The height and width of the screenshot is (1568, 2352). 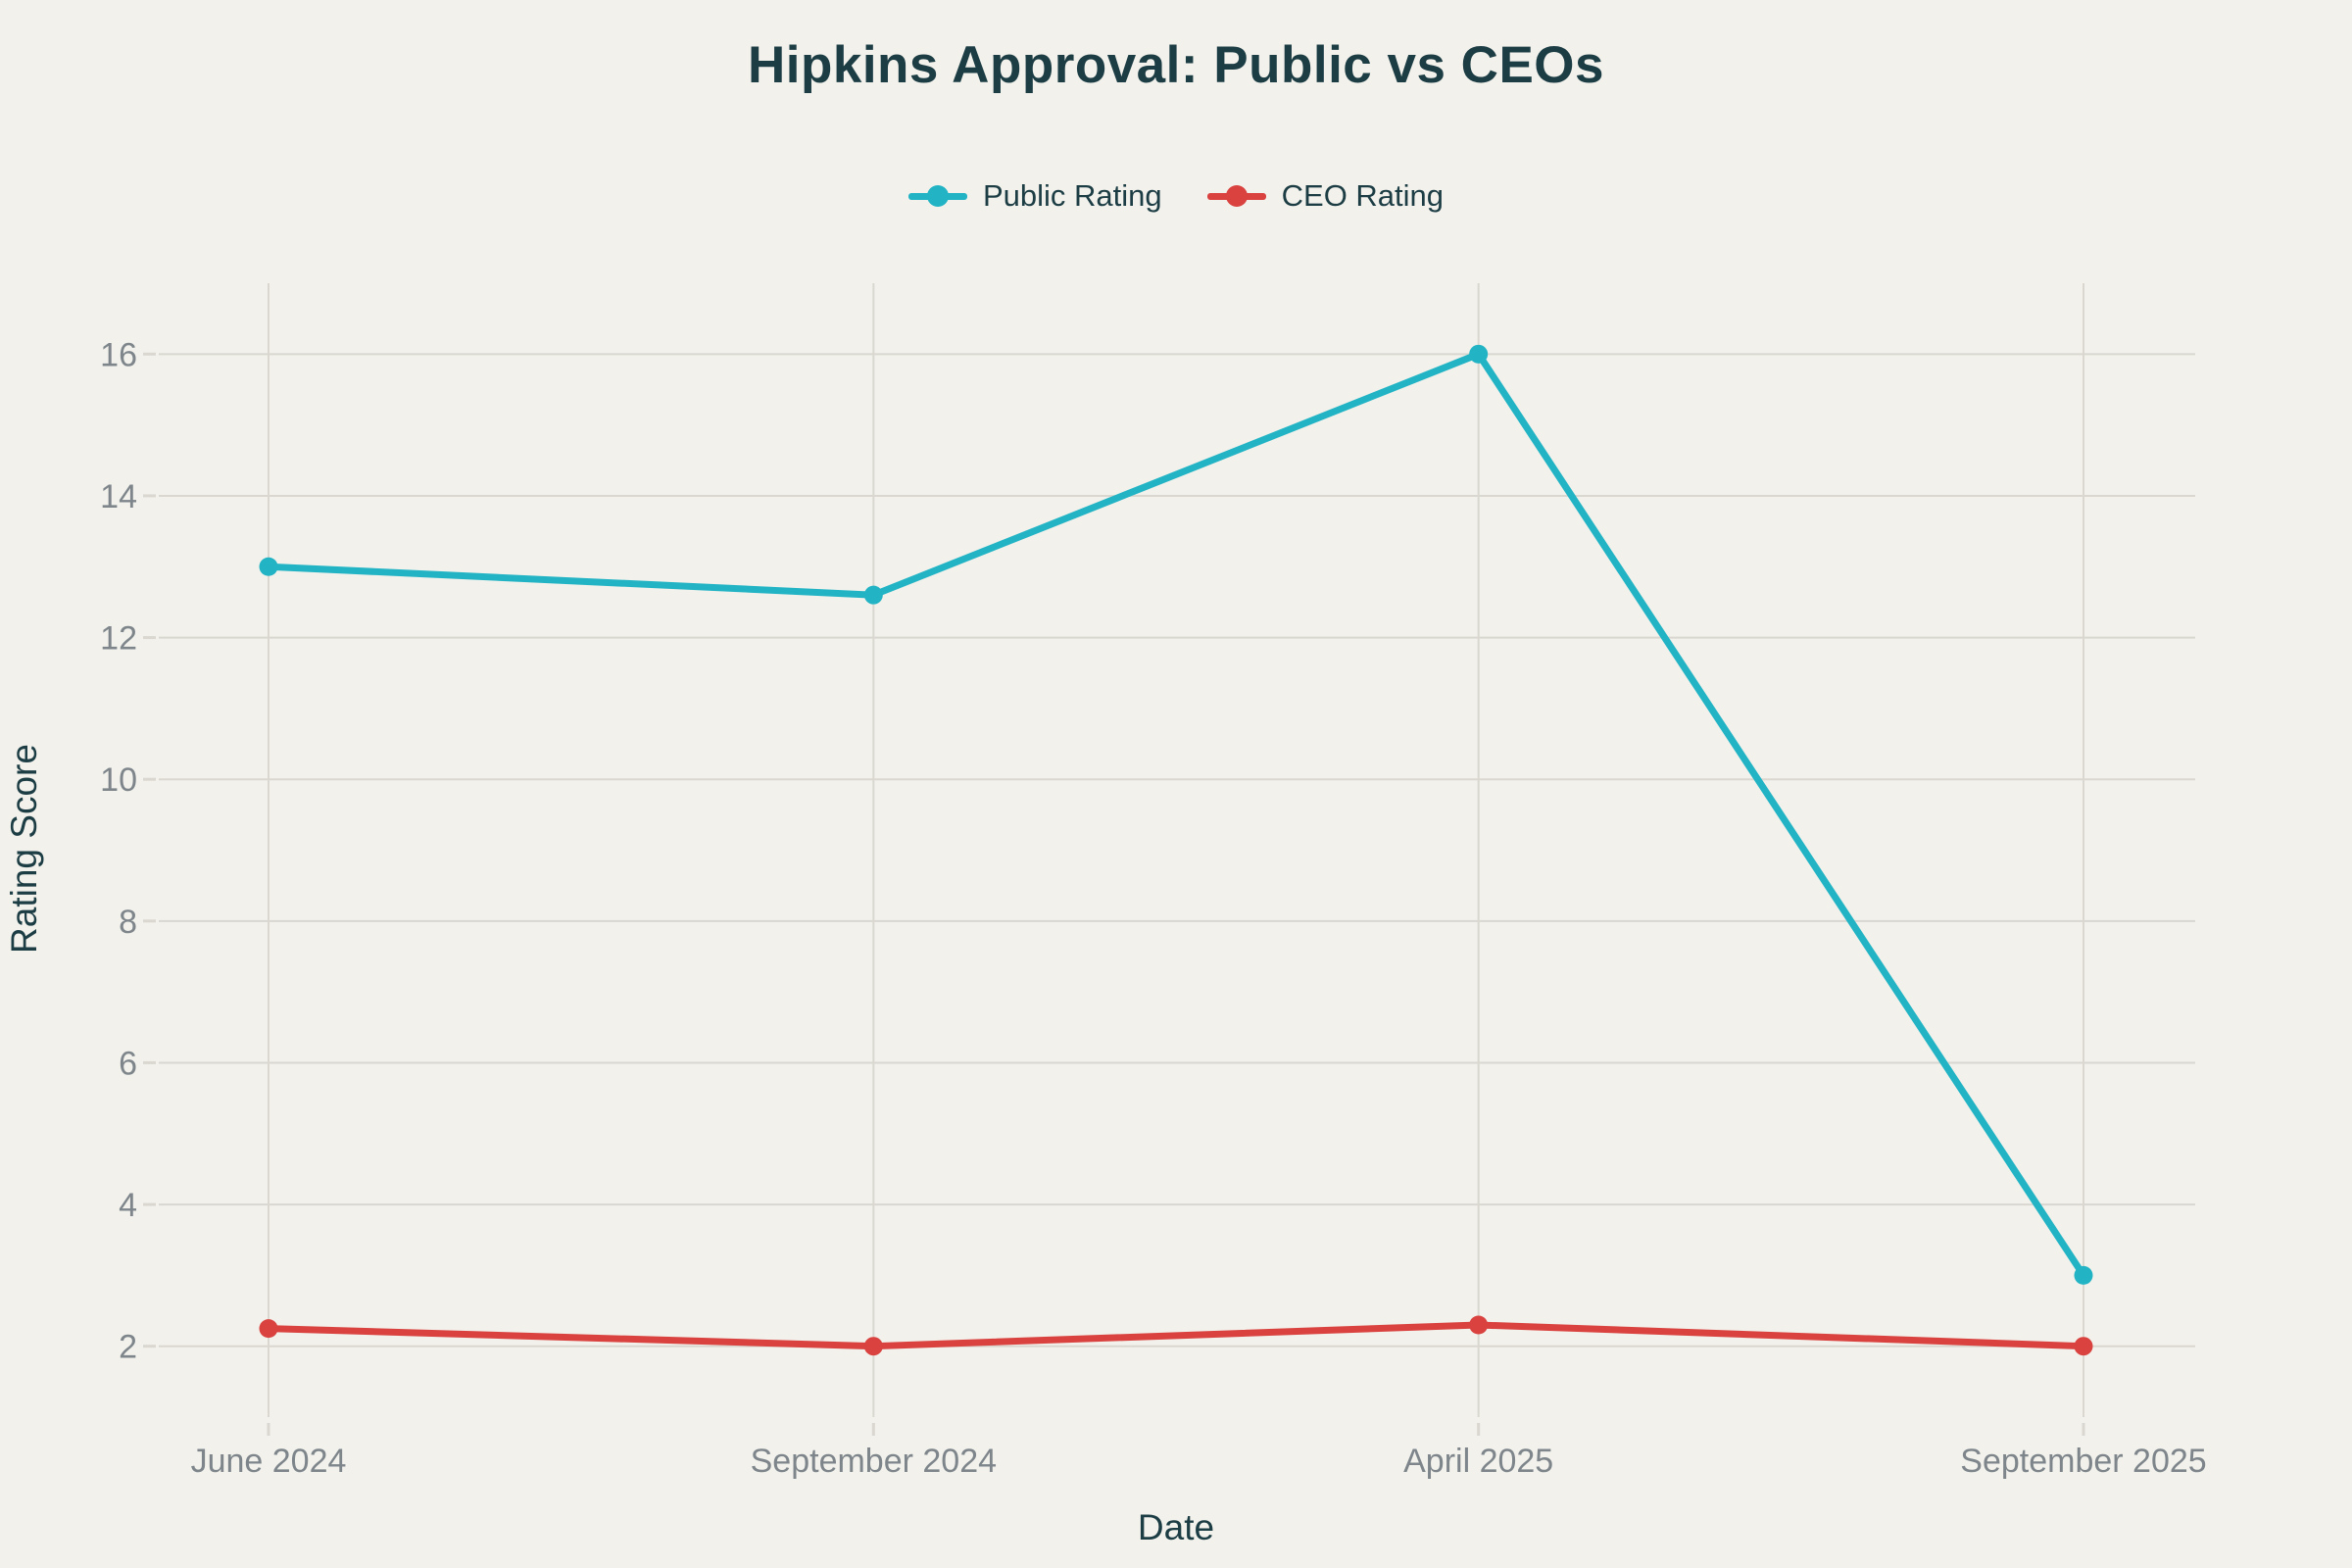 I want to click on public-dot-swatch, so click(x=937, y=196).